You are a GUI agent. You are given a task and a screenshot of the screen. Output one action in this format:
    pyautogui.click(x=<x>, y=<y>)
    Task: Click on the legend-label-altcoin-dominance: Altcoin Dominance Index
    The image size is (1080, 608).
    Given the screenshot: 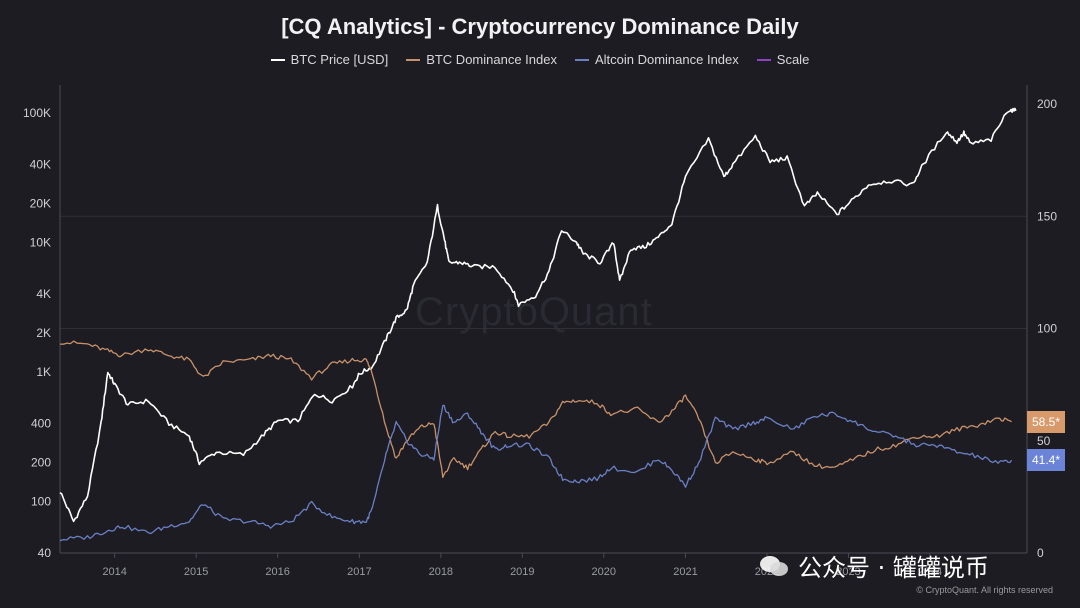 What is the action you would take?
    pyautogui.click(x=666, y=59)
    